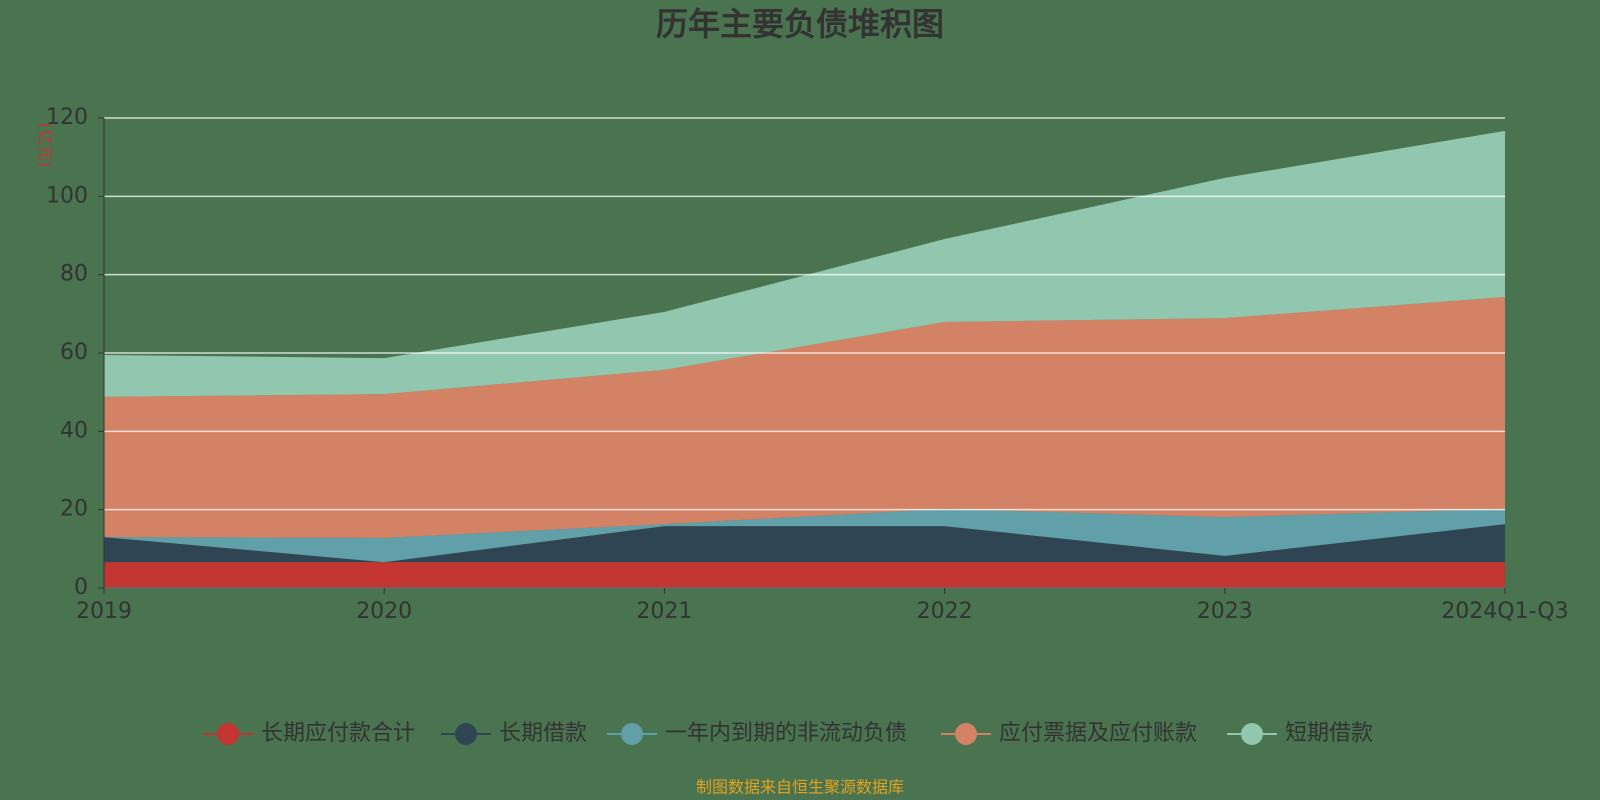  I want to click on x-tick-label: 2020, so click(384, 611).